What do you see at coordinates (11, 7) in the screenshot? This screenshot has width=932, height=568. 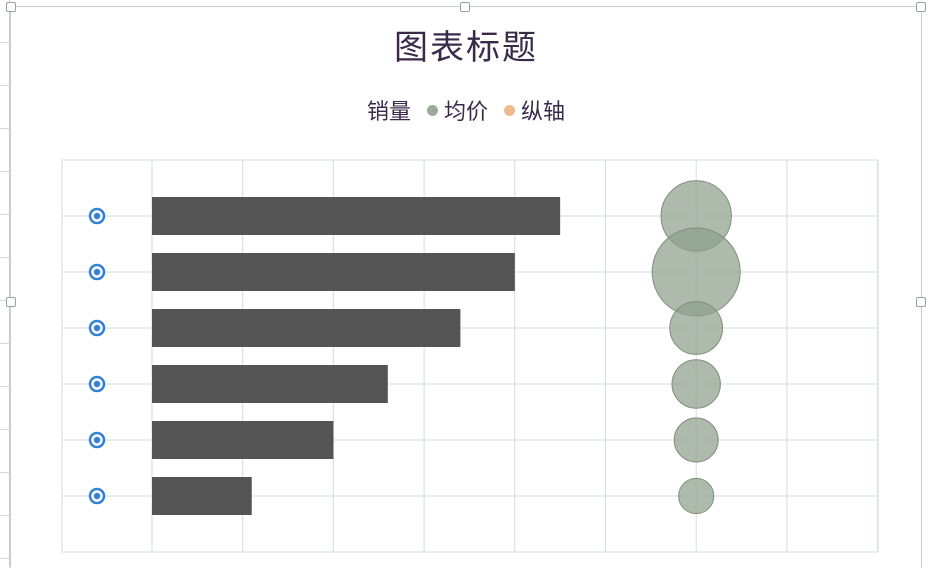 I see `resize-handle-top-left` at bounding box center [11, 7].